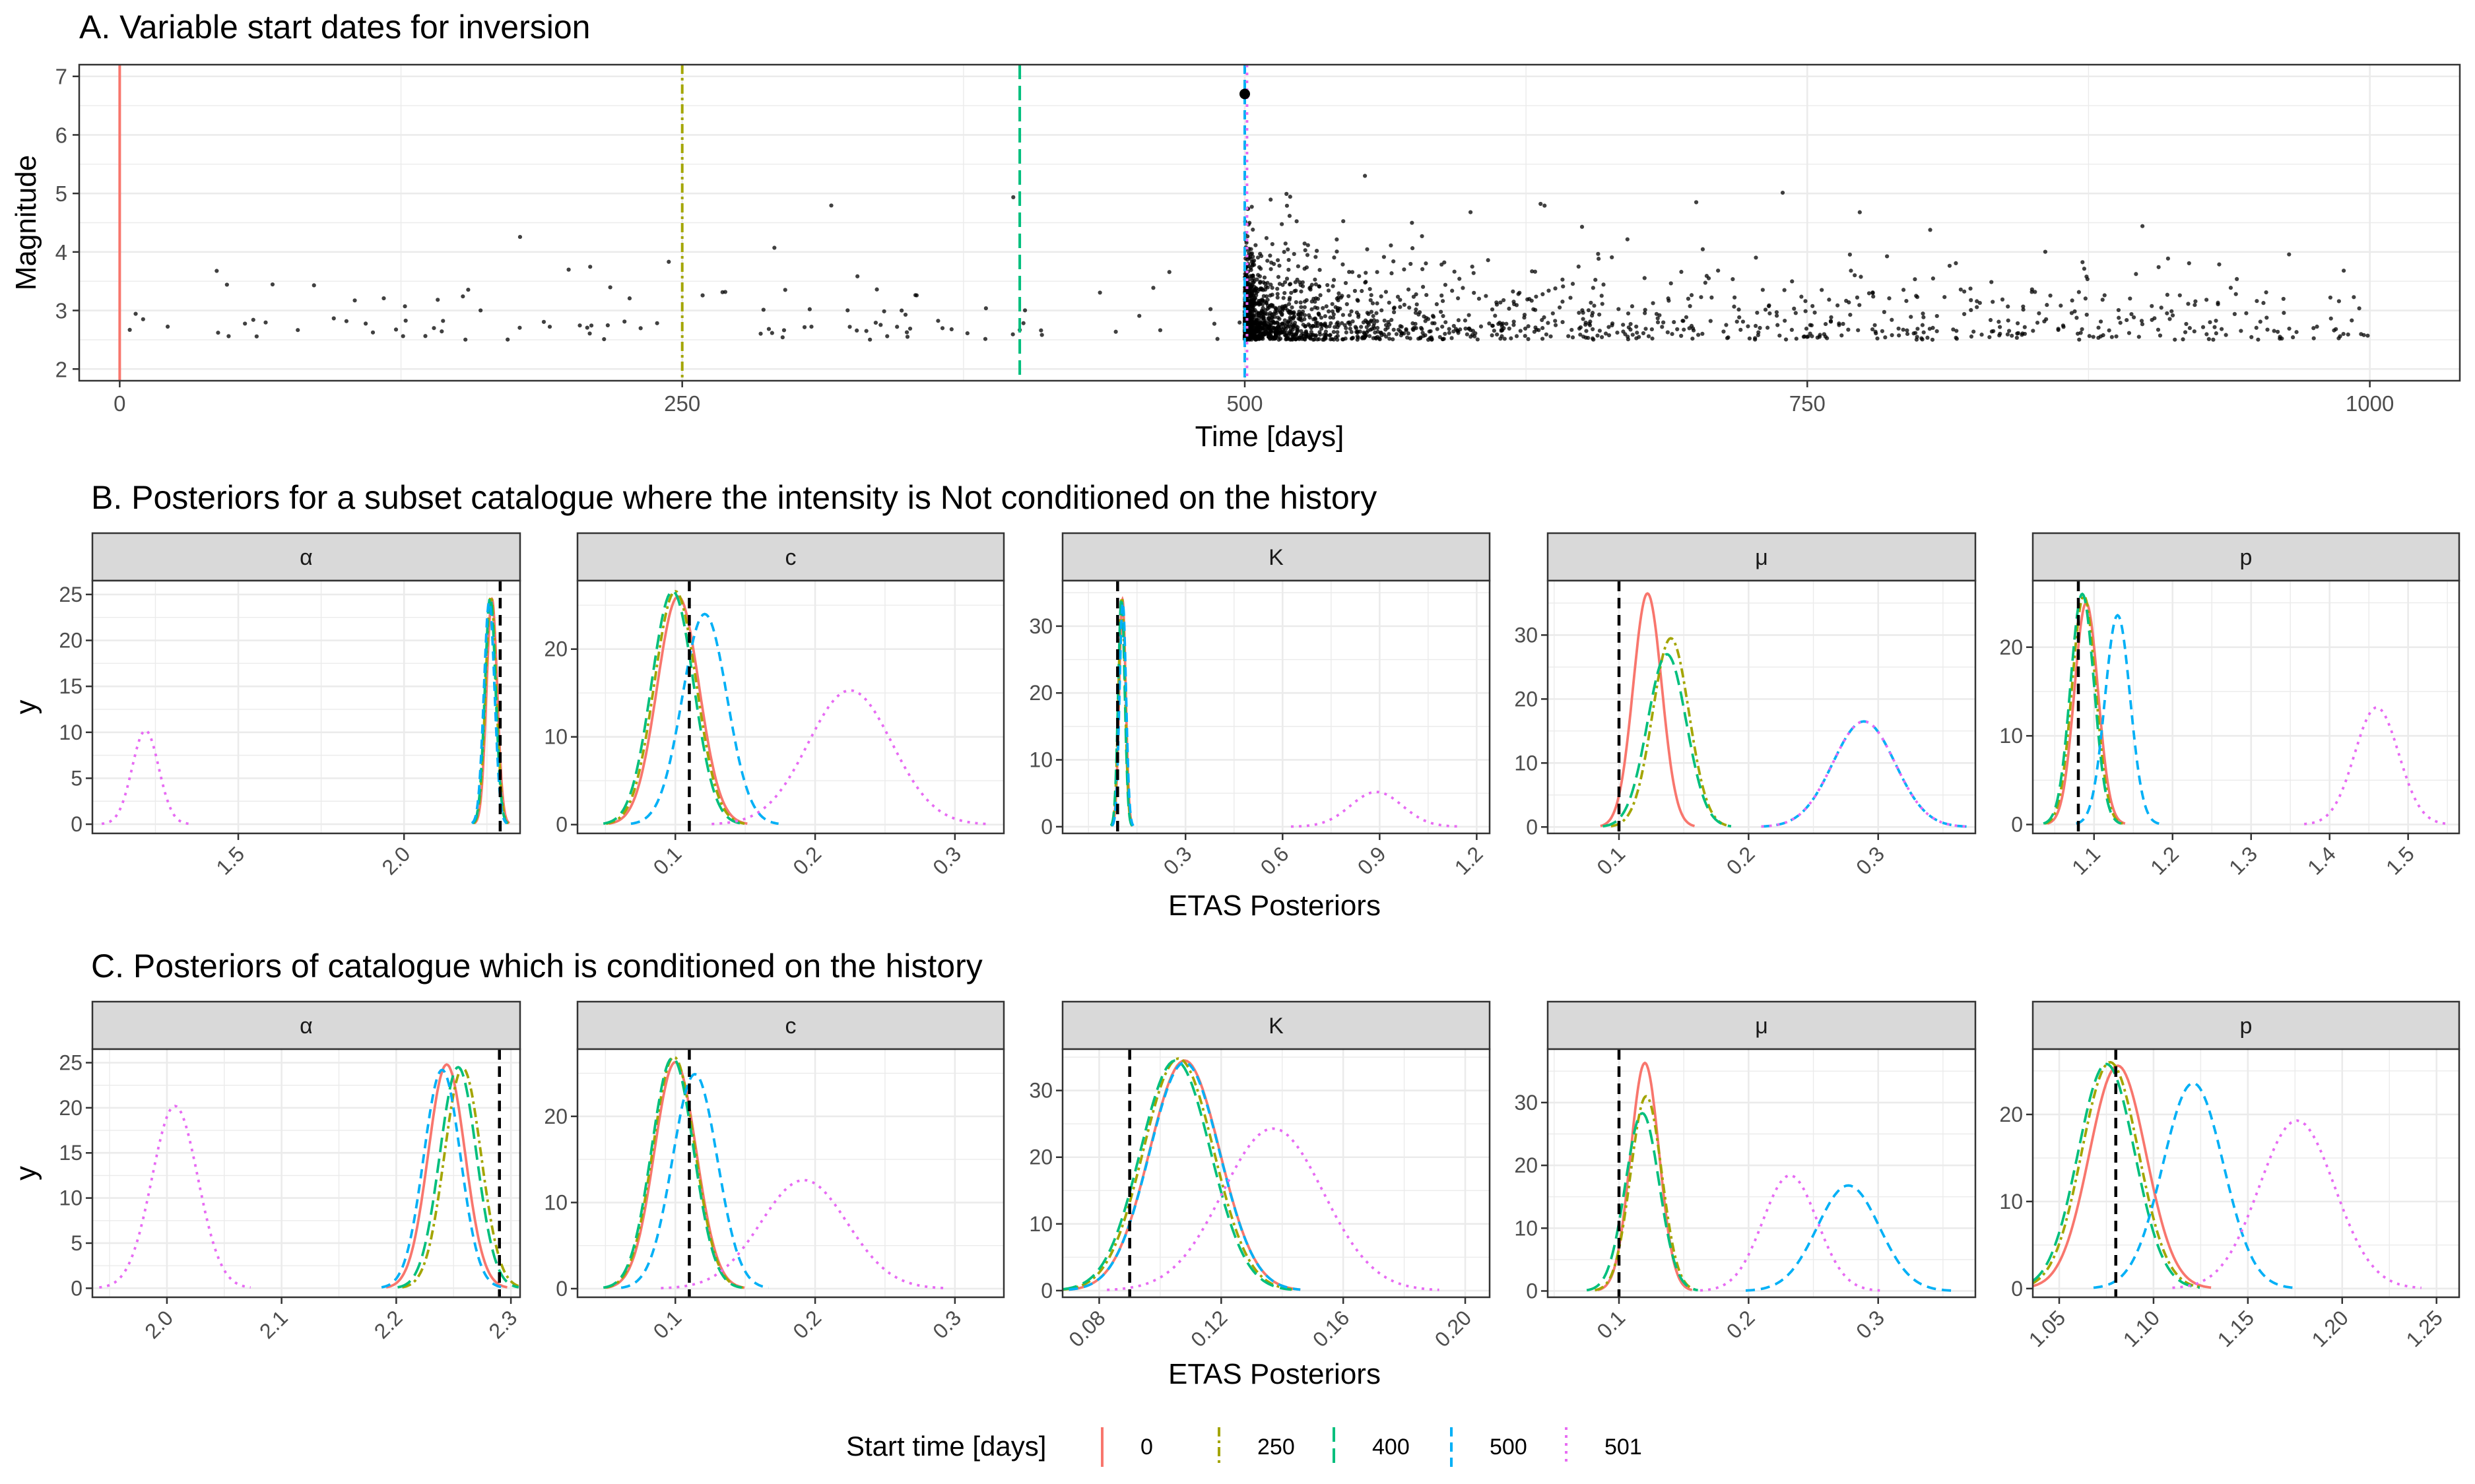  Describe the element at coordinates (1276, 707) in the screenshot. I see `facet-plot-area` at that location.